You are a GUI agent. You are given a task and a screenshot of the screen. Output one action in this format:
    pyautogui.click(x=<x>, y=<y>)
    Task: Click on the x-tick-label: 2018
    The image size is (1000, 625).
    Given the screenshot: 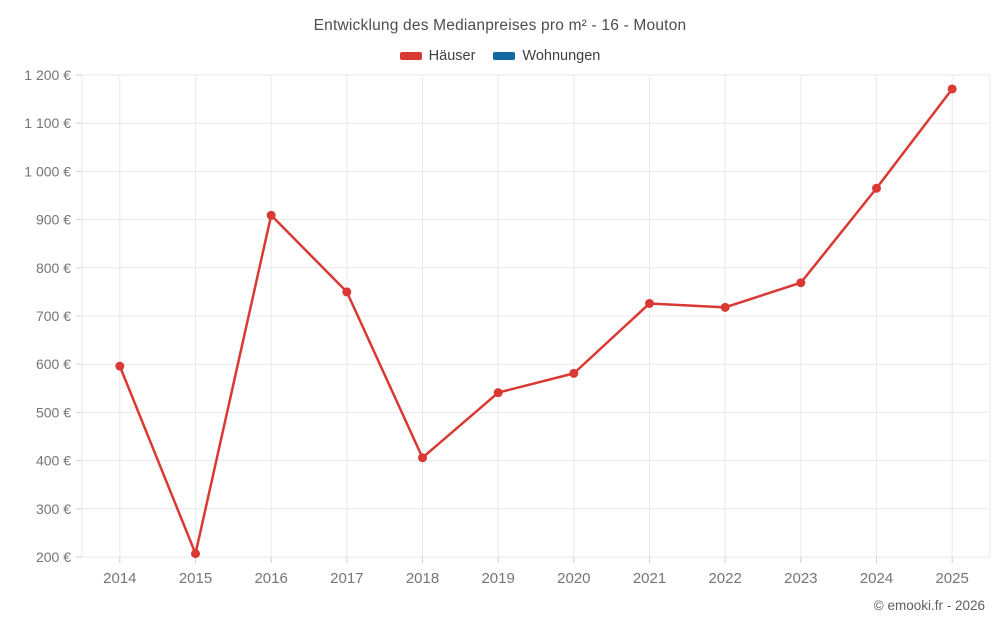 What is the action you would take?
    pyautogui.click(x=422, y=578)
    